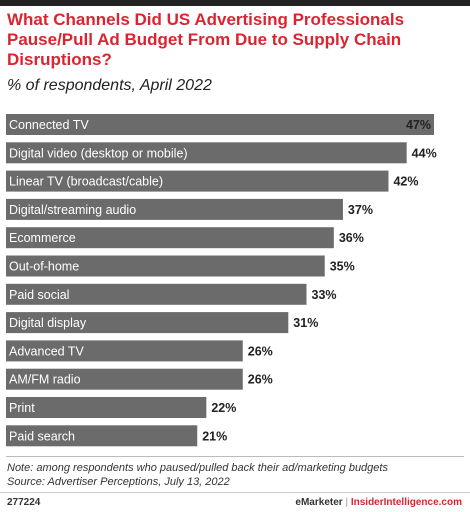 Image resolution: width=470 pixels, height=512 pixels. Describe the element at coordinates (45, 380) in the screenshot. I see `category-label: AM/FM radio` at that location.